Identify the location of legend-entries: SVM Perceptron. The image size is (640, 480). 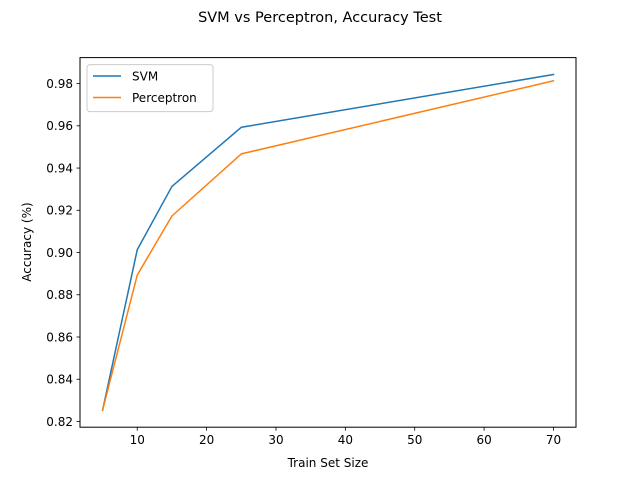
(145, 87).